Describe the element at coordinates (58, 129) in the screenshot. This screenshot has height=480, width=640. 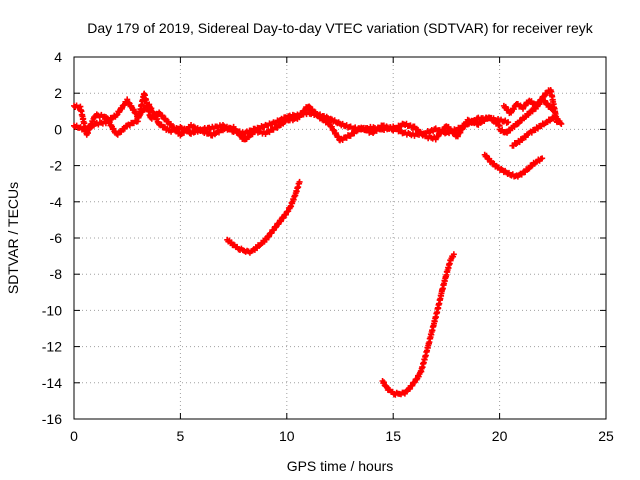
I see `y-tick-label: 0` at that location.